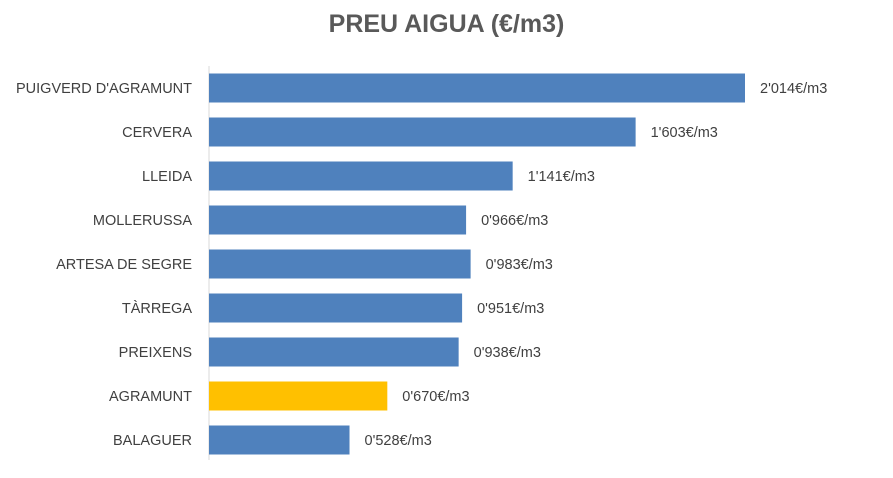 The height and width of the screenshot is (478, 893). Describe the element at coordinates (152, 441) in the screenshot. I see `category-label: BALAGUER` at that location.